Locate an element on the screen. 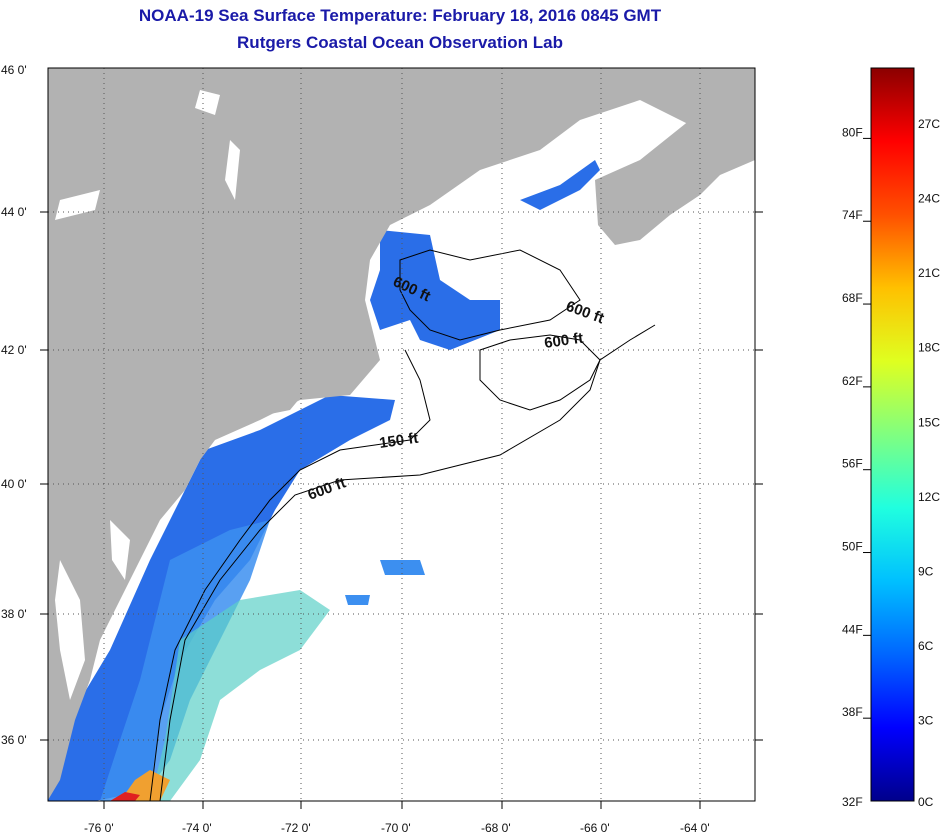  land-long-island is located at coordinates (252, 414).